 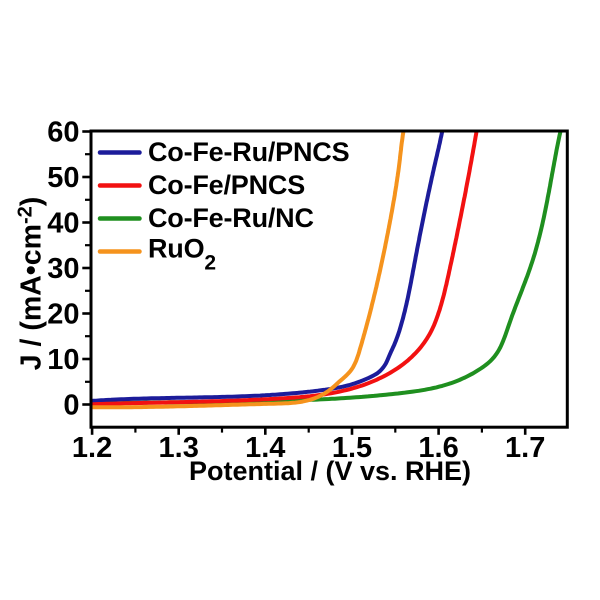 I want to click on svg-text: 10, so click(x=63, y=360).